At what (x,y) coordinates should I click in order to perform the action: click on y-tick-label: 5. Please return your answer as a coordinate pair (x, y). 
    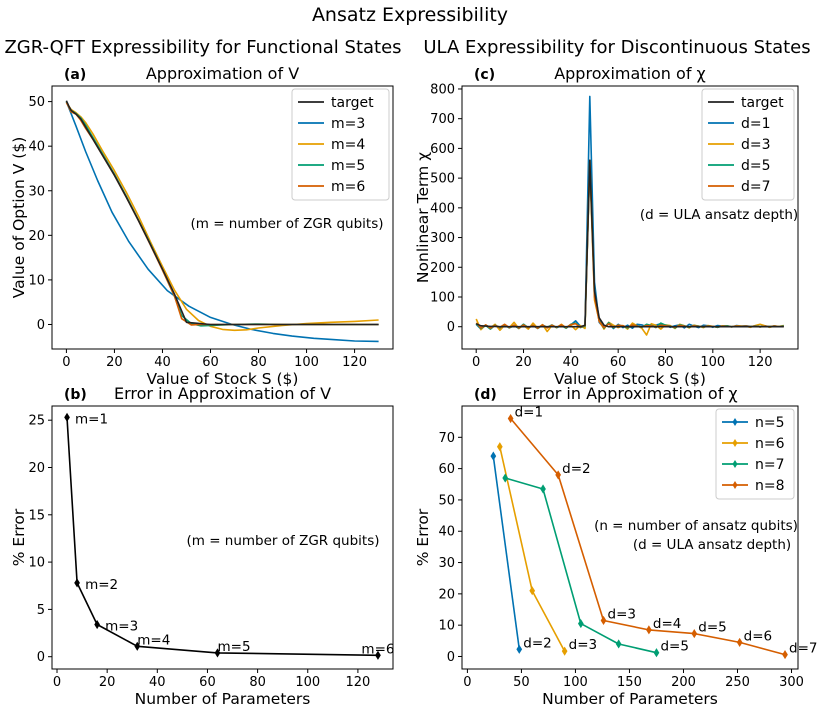
    Looking at the image, I should click on (41, 610).